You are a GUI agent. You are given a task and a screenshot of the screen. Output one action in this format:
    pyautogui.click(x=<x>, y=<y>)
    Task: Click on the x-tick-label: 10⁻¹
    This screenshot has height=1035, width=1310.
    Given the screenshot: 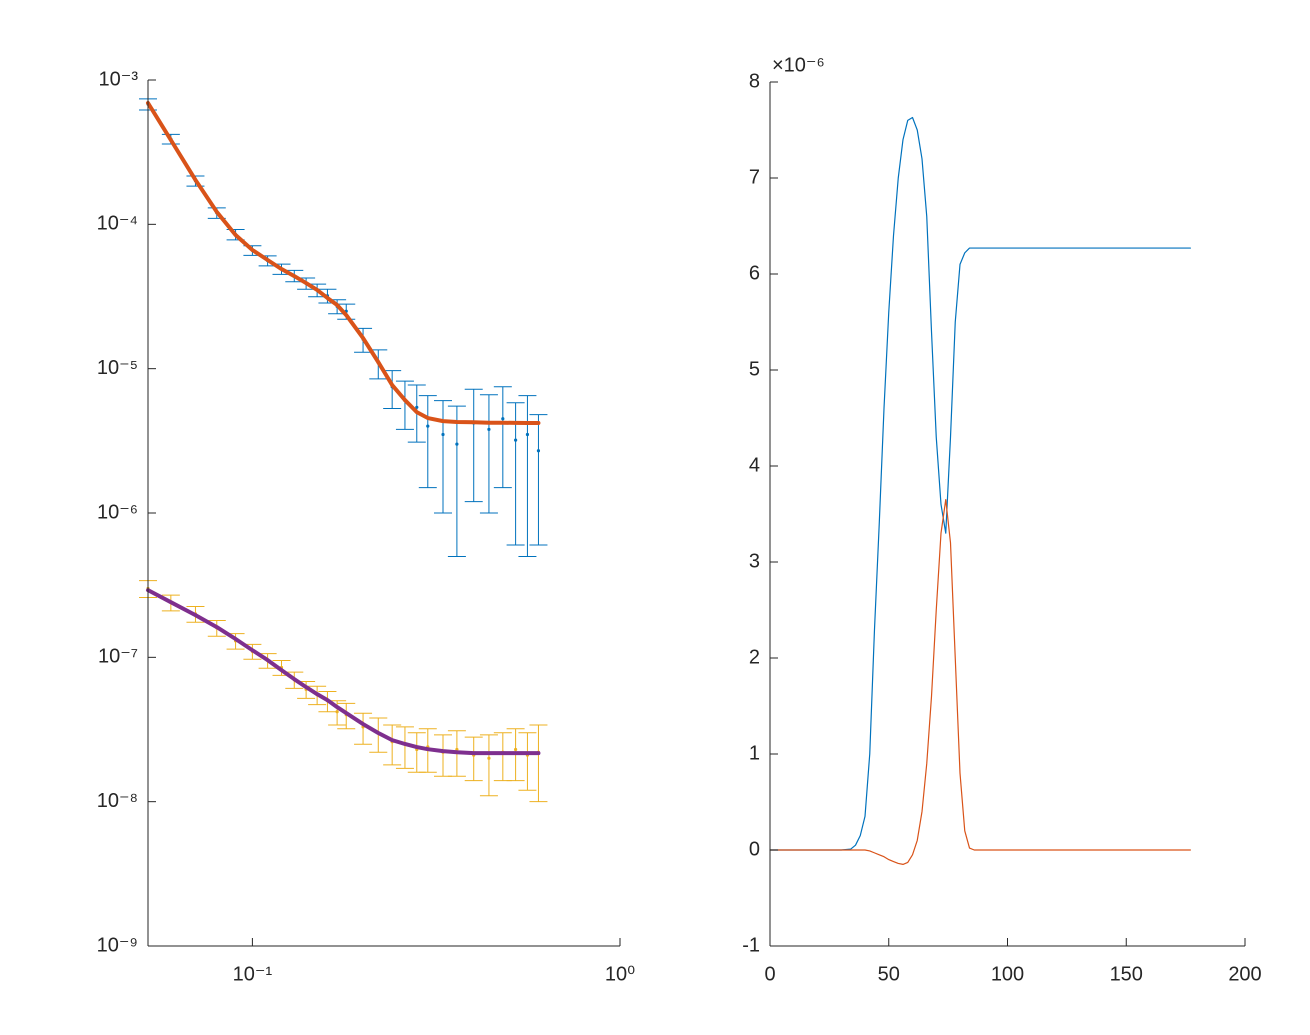 What is the action you would take?
    pyautogui.click(x=253, y=974)
    